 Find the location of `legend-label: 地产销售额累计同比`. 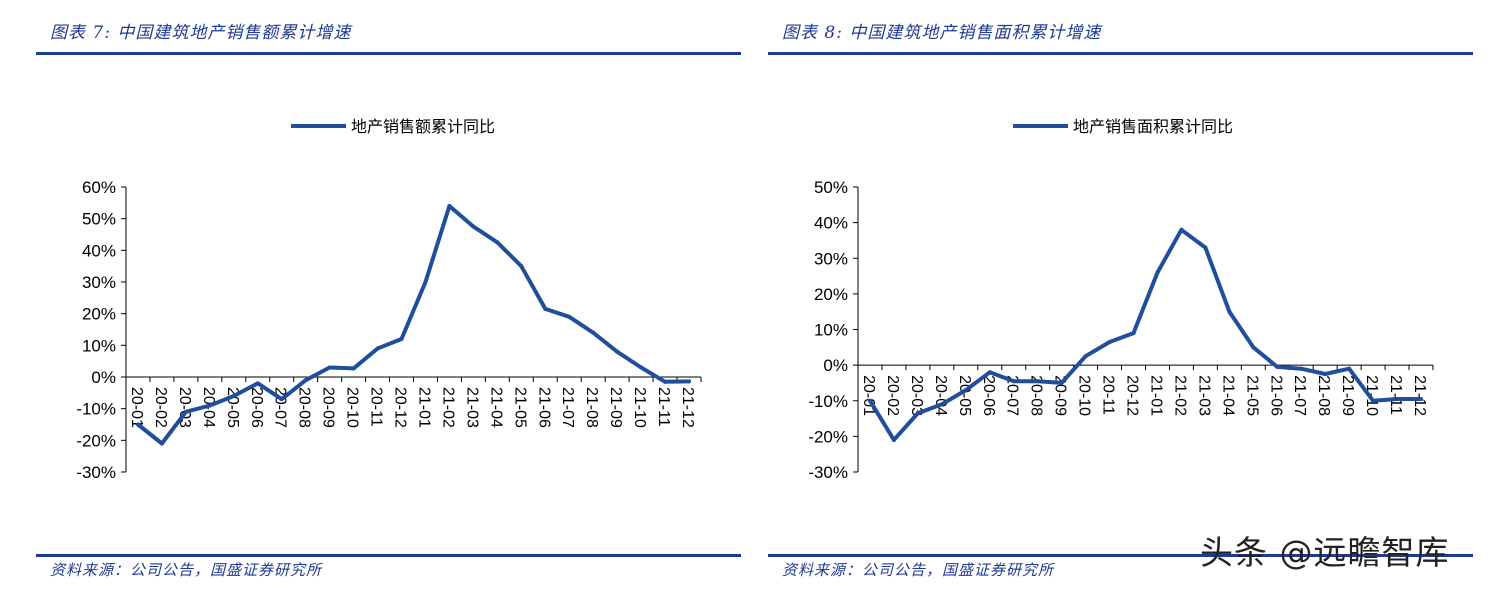

legend-label: 地产销售额累计同比 is located at coordinates (423, 127).